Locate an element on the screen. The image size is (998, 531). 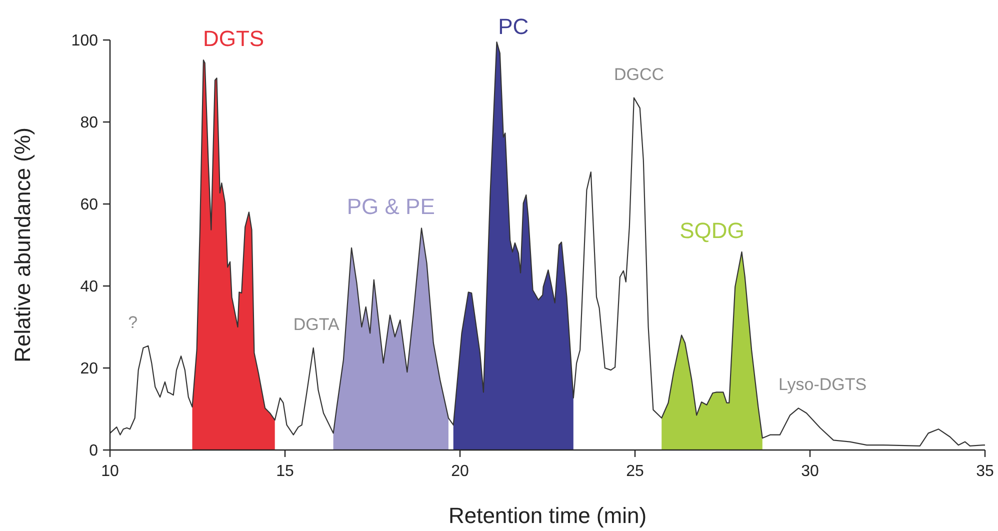
x-tick-label: 10 is located at coordinates (110, 471).